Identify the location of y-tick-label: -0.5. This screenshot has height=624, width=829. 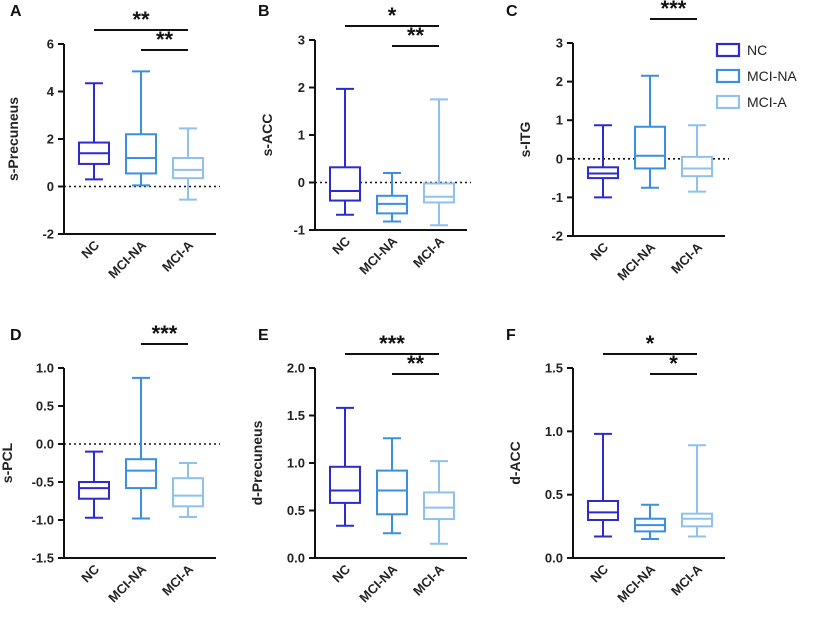
(43, 482).